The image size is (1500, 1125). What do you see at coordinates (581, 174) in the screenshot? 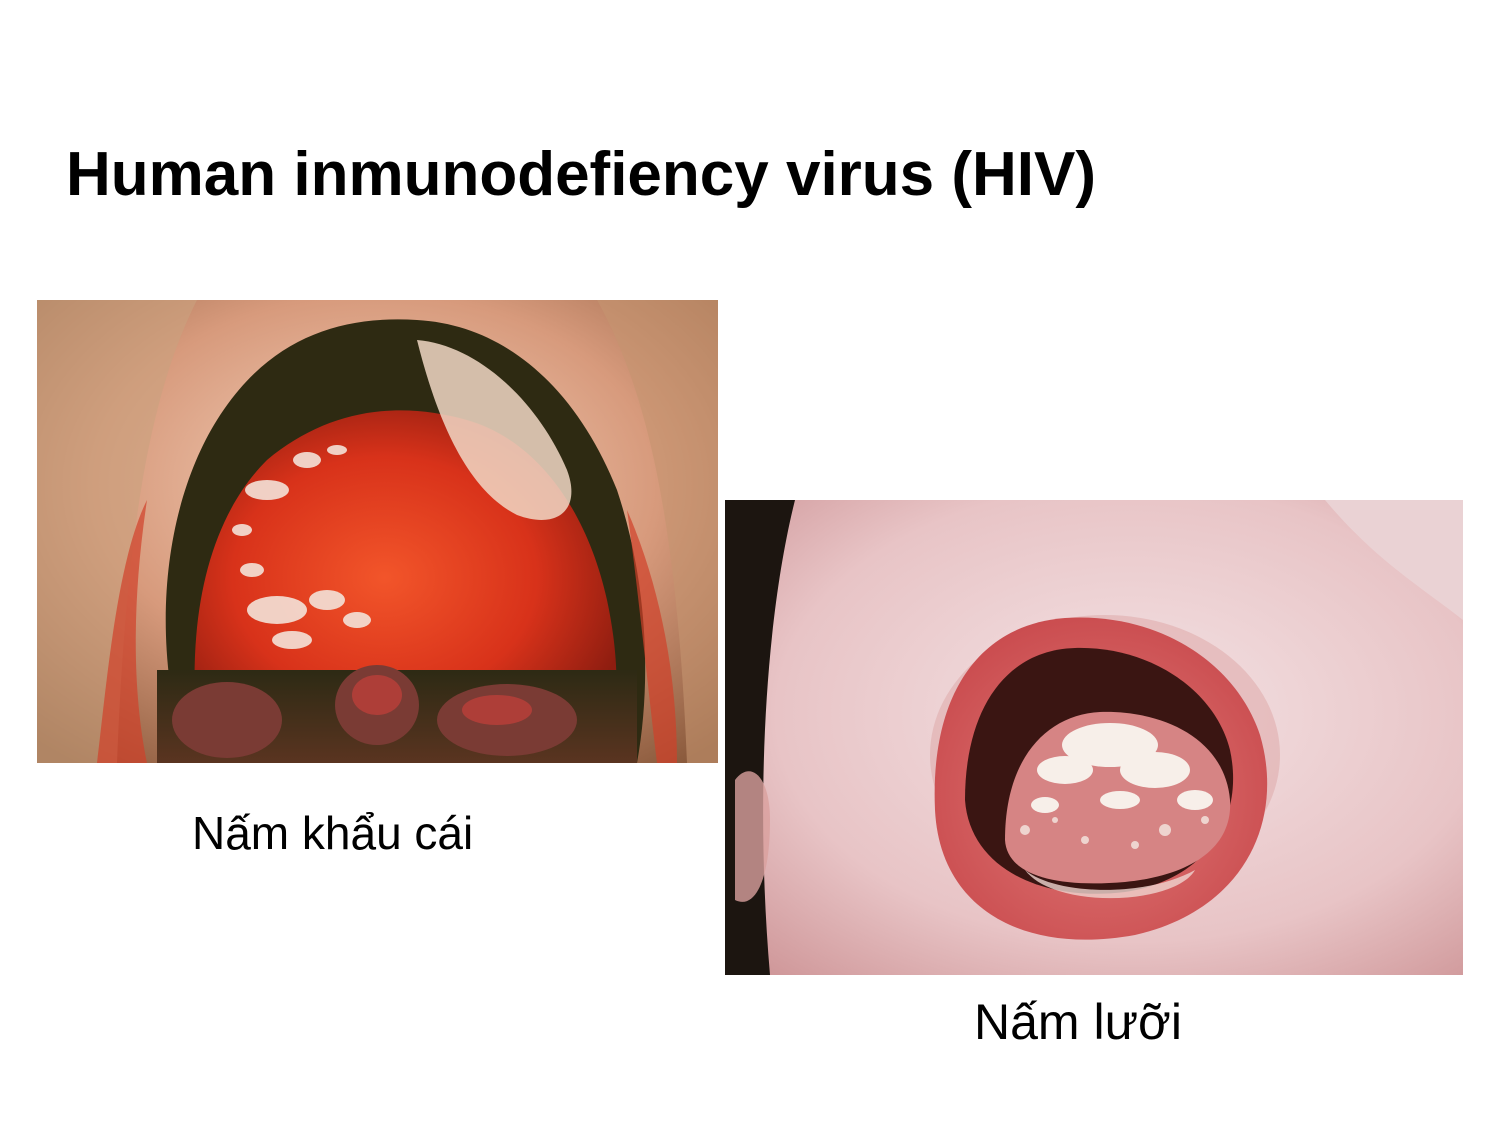
I see `slide-title: Human inmunodefiency virus (HIV)` at bounding box center [581, 174].